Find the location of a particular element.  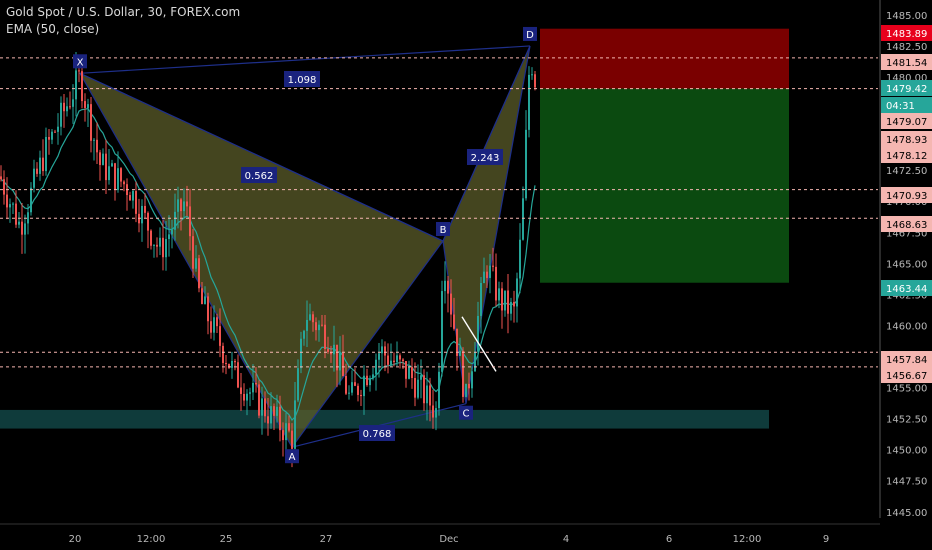

price-tick-label: 1480.00 is located at coordinates (906, 78).